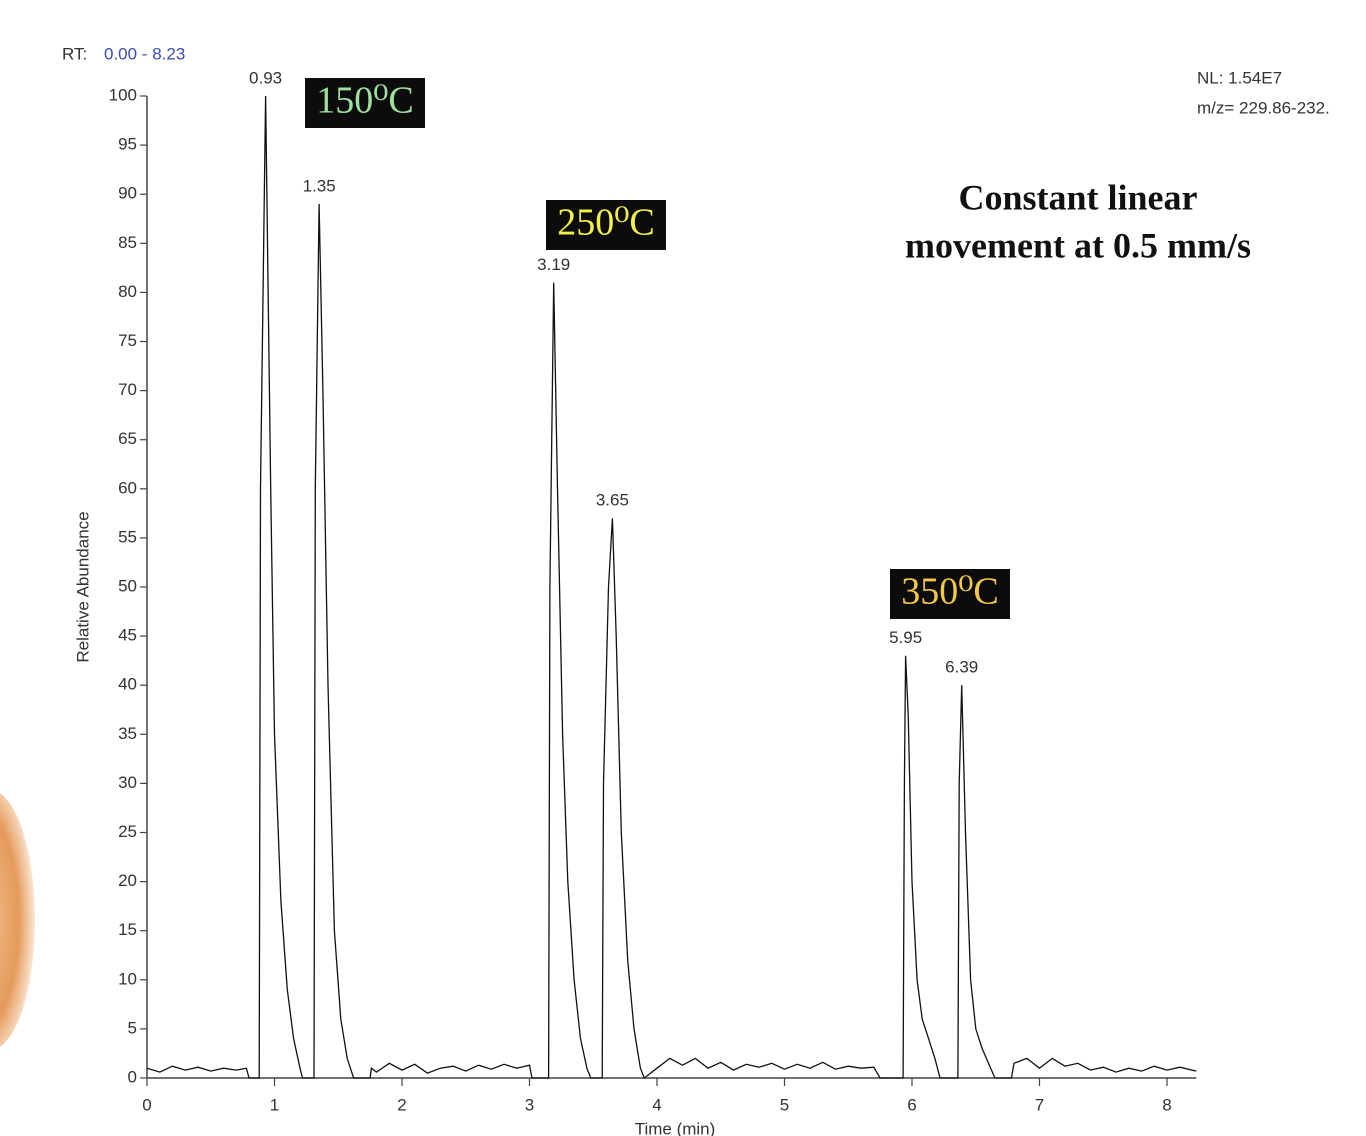 The width and height of the screenshot is (1366, 1136). What do you see at coordinates (127, 880) in the screenshot?
I see `y-tick-label: 20` at bounding box center [127, 880].